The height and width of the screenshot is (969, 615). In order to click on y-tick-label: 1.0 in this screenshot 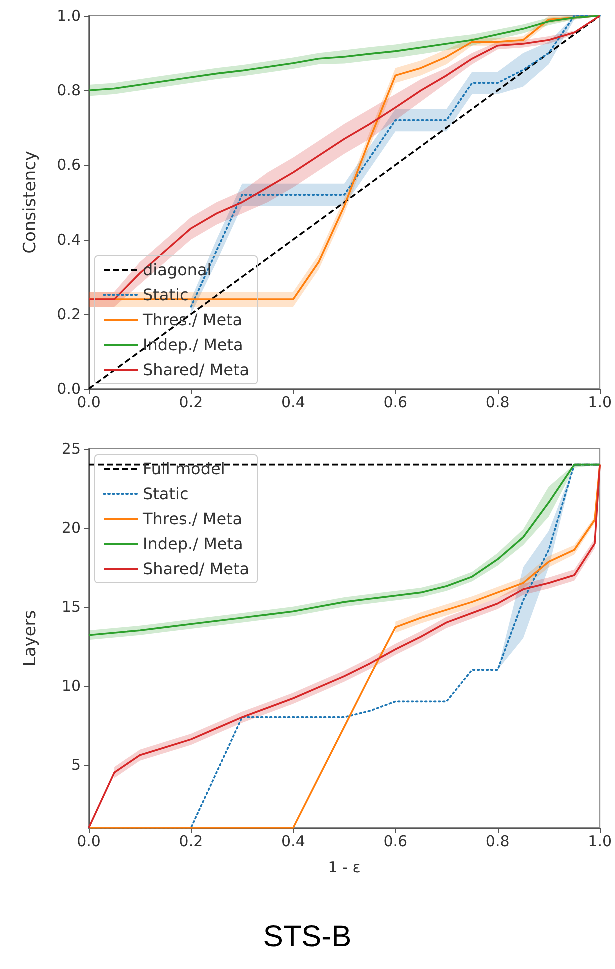, I will do `click(69, 16)`.